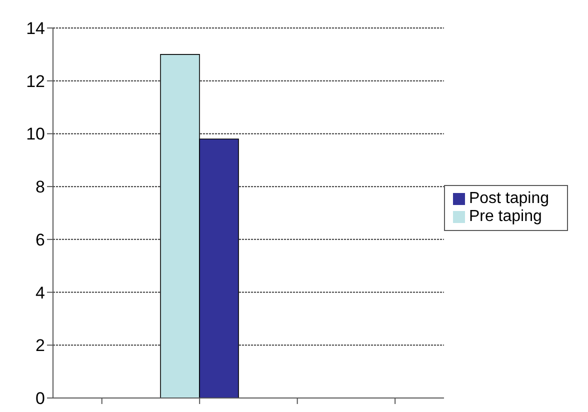 The height and width of the screenshot is (412, 588). Describe the element at coordinates (35, 81) in the screenshot. I see `y-tick-label: 12` at that location.